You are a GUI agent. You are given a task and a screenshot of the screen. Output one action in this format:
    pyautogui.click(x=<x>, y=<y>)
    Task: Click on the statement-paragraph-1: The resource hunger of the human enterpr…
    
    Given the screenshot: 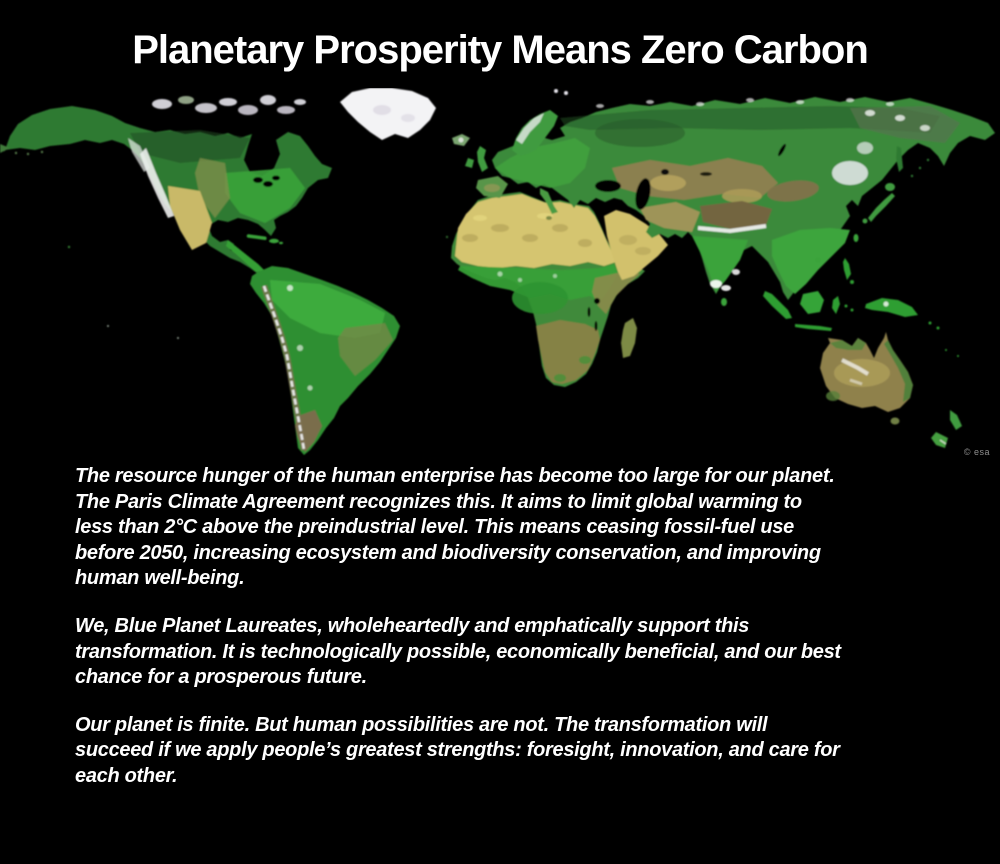 What is the action you would take?
    pyautogui.click(x=455, y=527)
    